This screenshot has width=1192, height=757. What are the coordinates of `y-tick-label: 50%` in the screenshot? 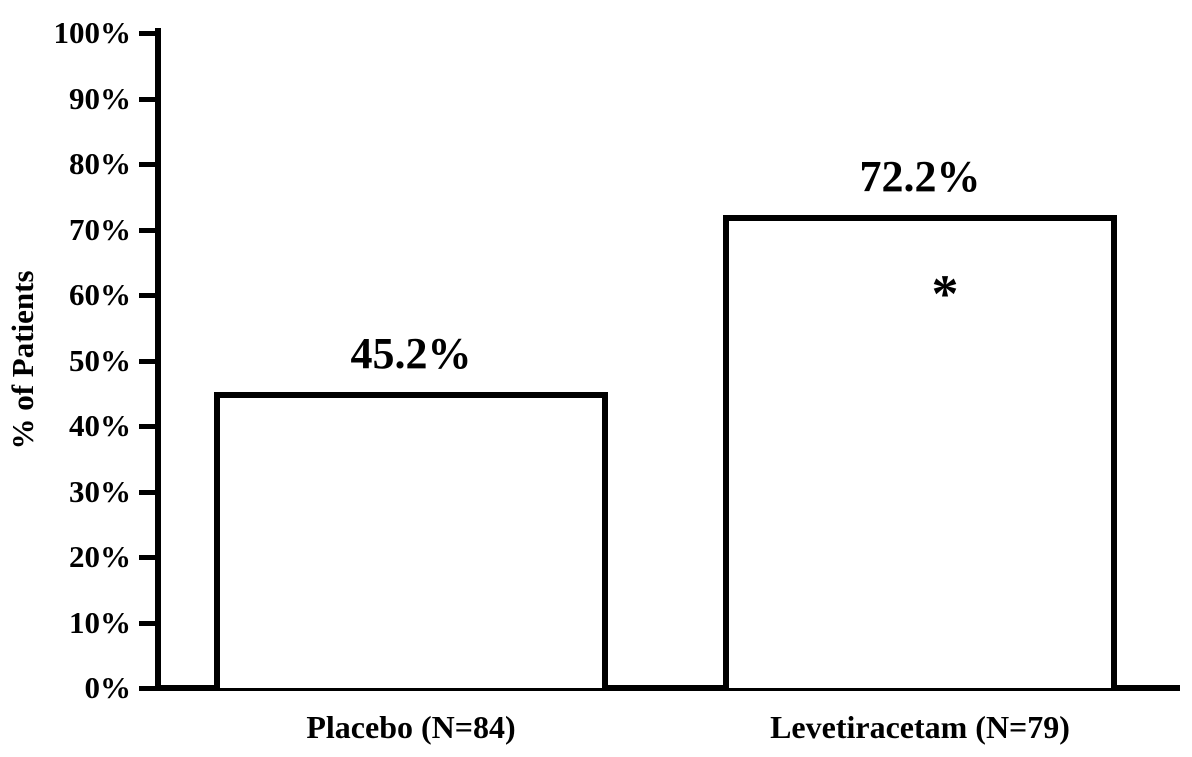 It's located at (100, 360).